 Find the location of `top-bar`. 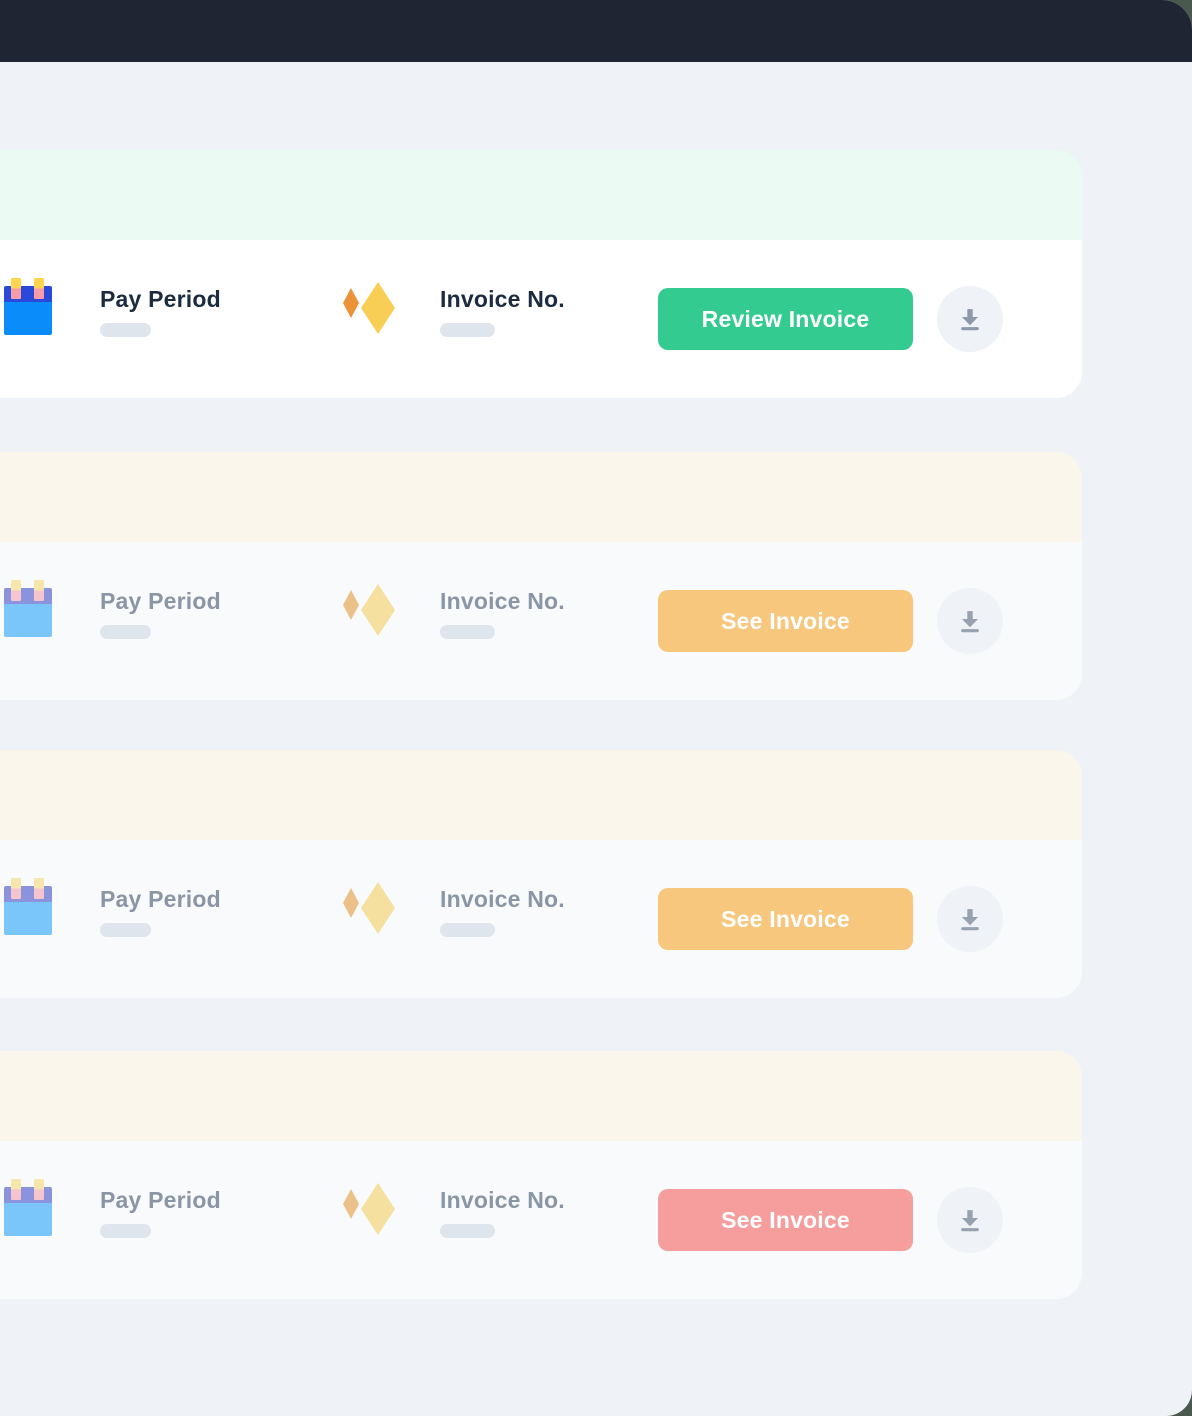

top-bar is located at coordinates (596, 31).